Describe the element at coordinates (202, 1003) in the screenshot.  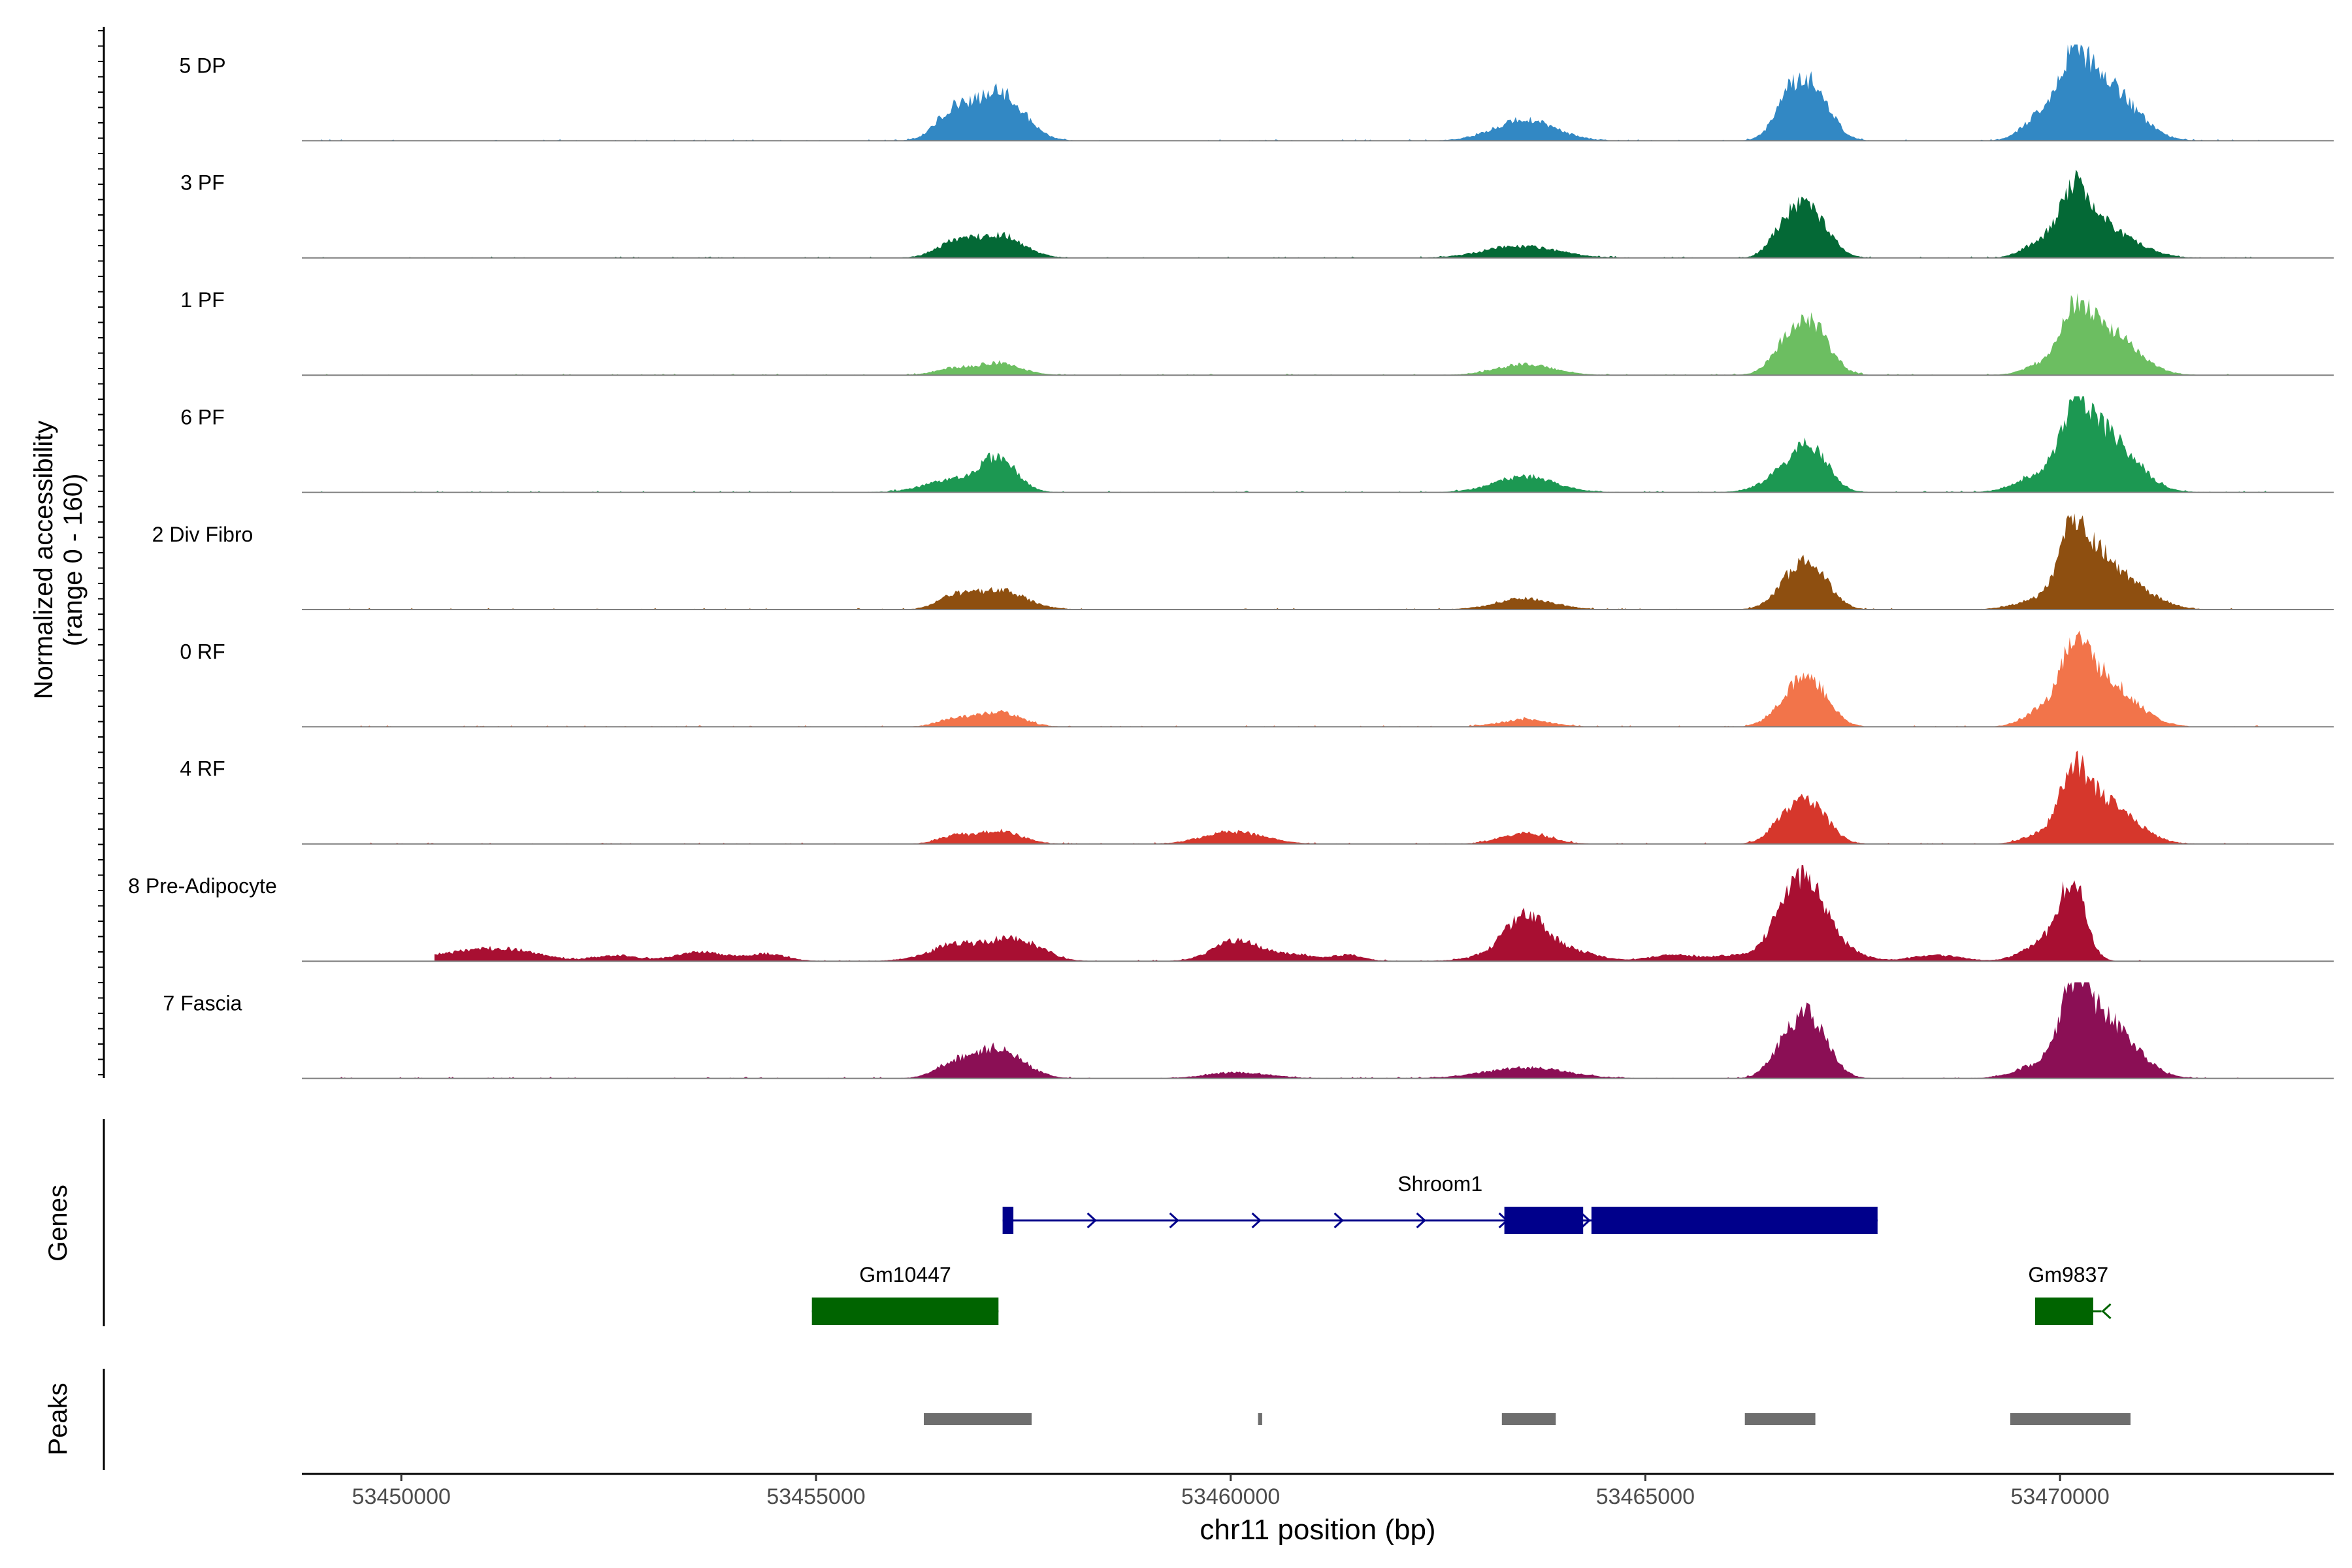
I see `track-label: 7 Fascia` at that location.